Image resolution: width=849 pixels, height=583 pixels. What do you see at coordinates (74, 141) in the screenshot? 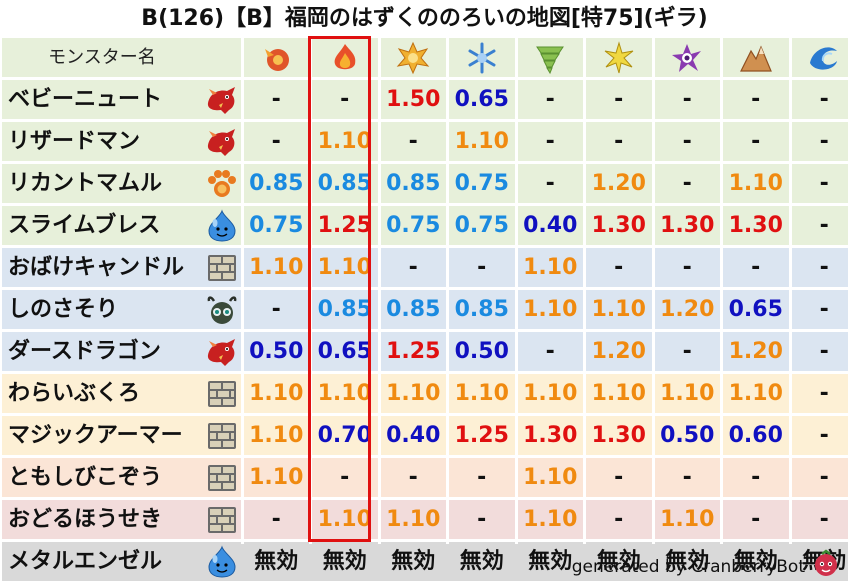
I see `monster-name: リザードマン` at bounding box center [74, 141].